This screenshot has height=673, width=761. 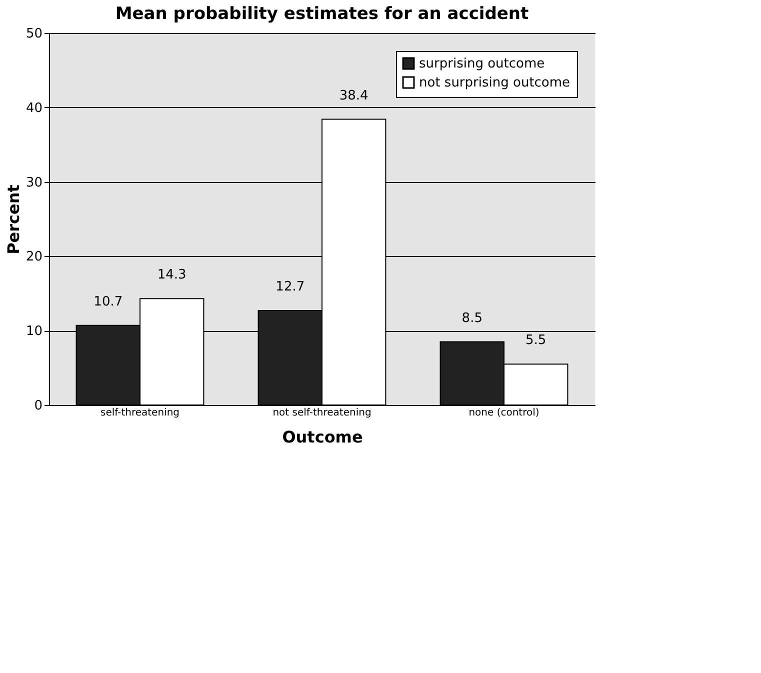 What do you see at coordinates (34, 34) in the screenshot?
I see `y-tick-label: 50` at bounding box center [34, 34].